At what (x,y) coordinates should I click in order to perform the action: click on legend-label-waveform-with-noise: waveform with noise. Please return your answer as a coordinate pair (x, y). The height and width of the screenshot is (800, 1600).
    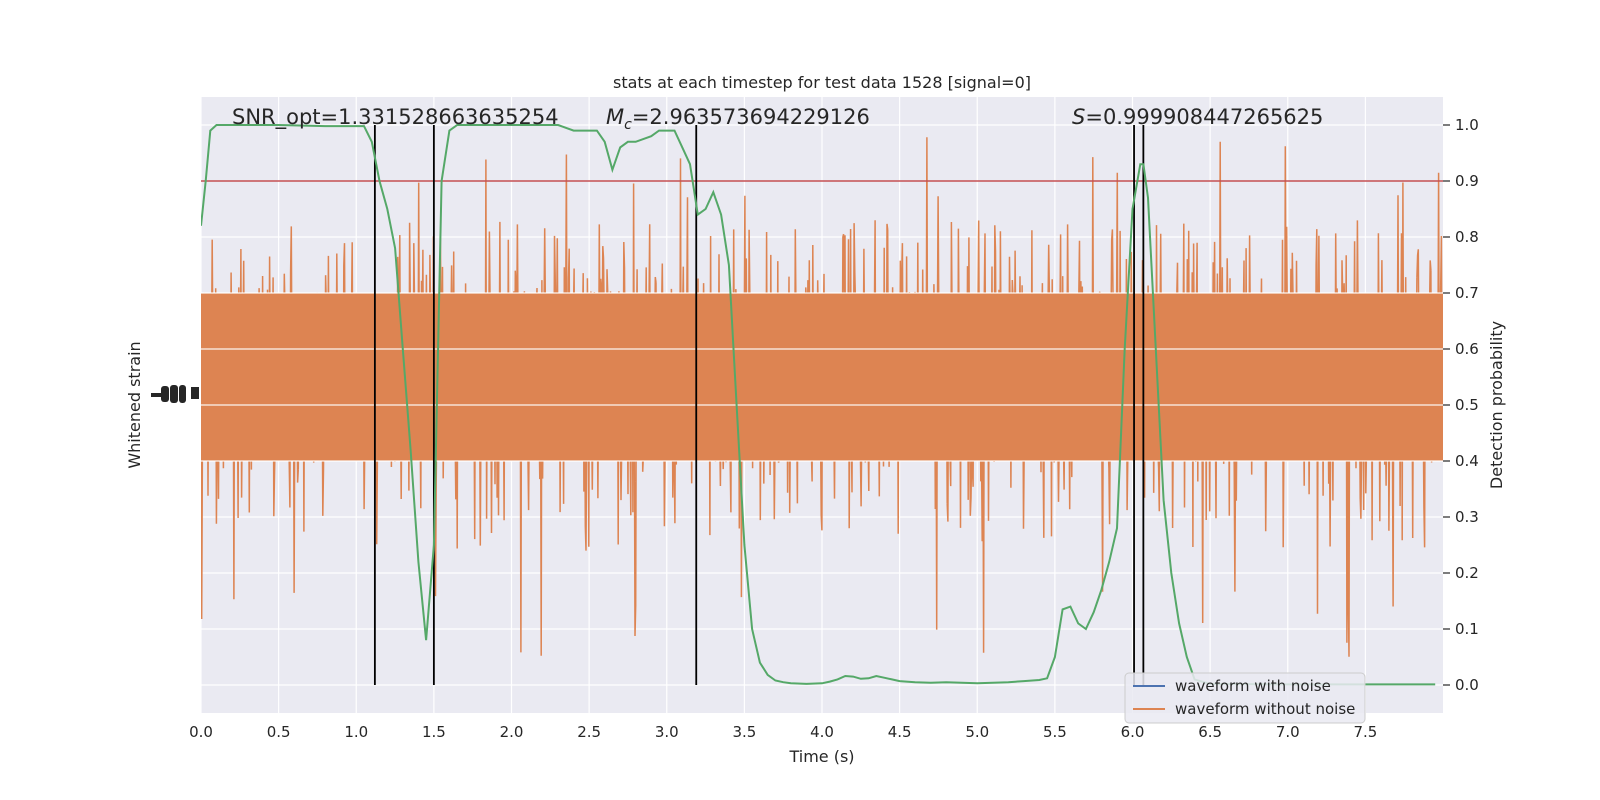
    Looking at the image, I should click on (1253, 686).